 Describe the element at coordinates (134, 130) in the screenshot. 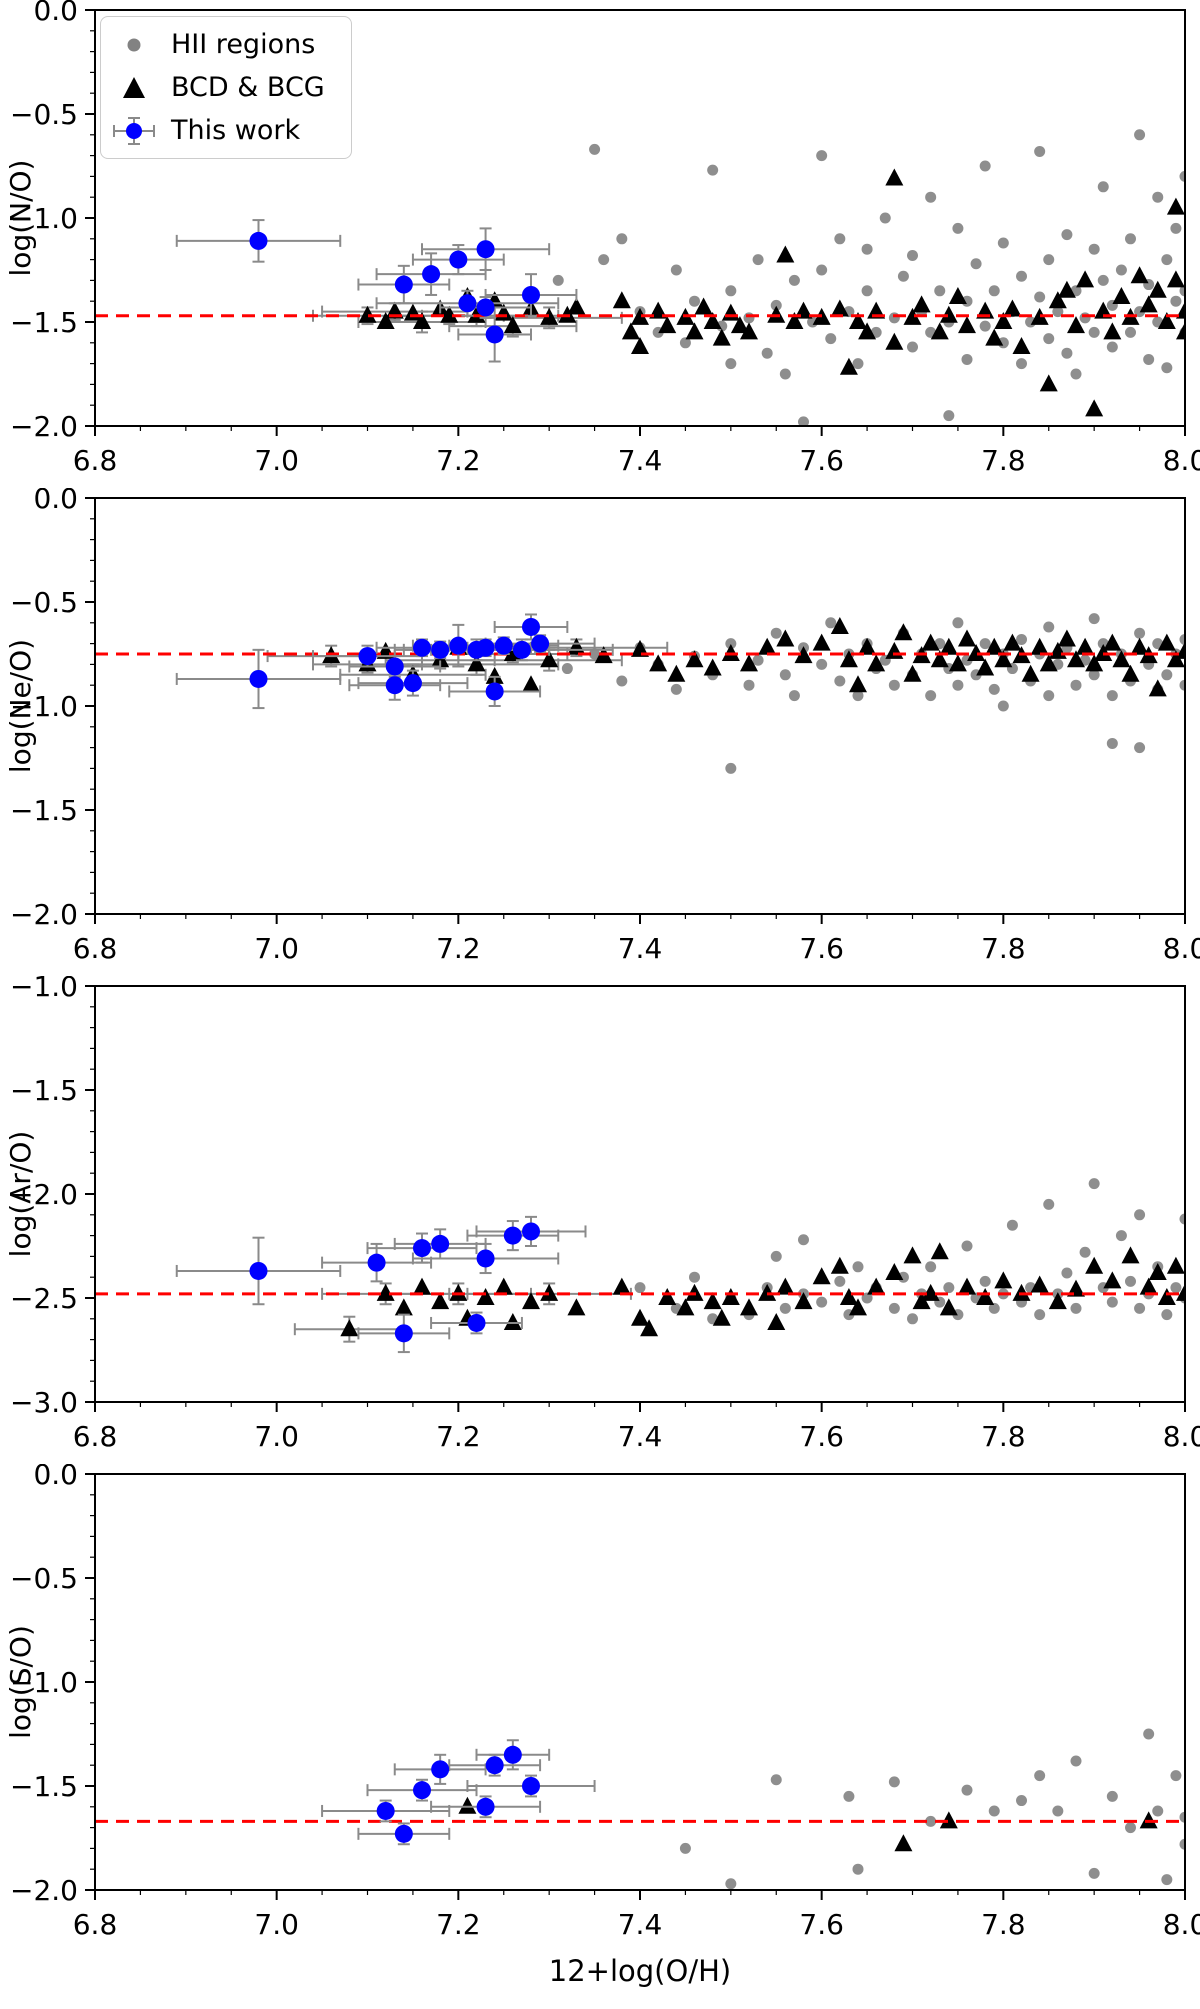

I see `this-work-marker-icon` at that location.